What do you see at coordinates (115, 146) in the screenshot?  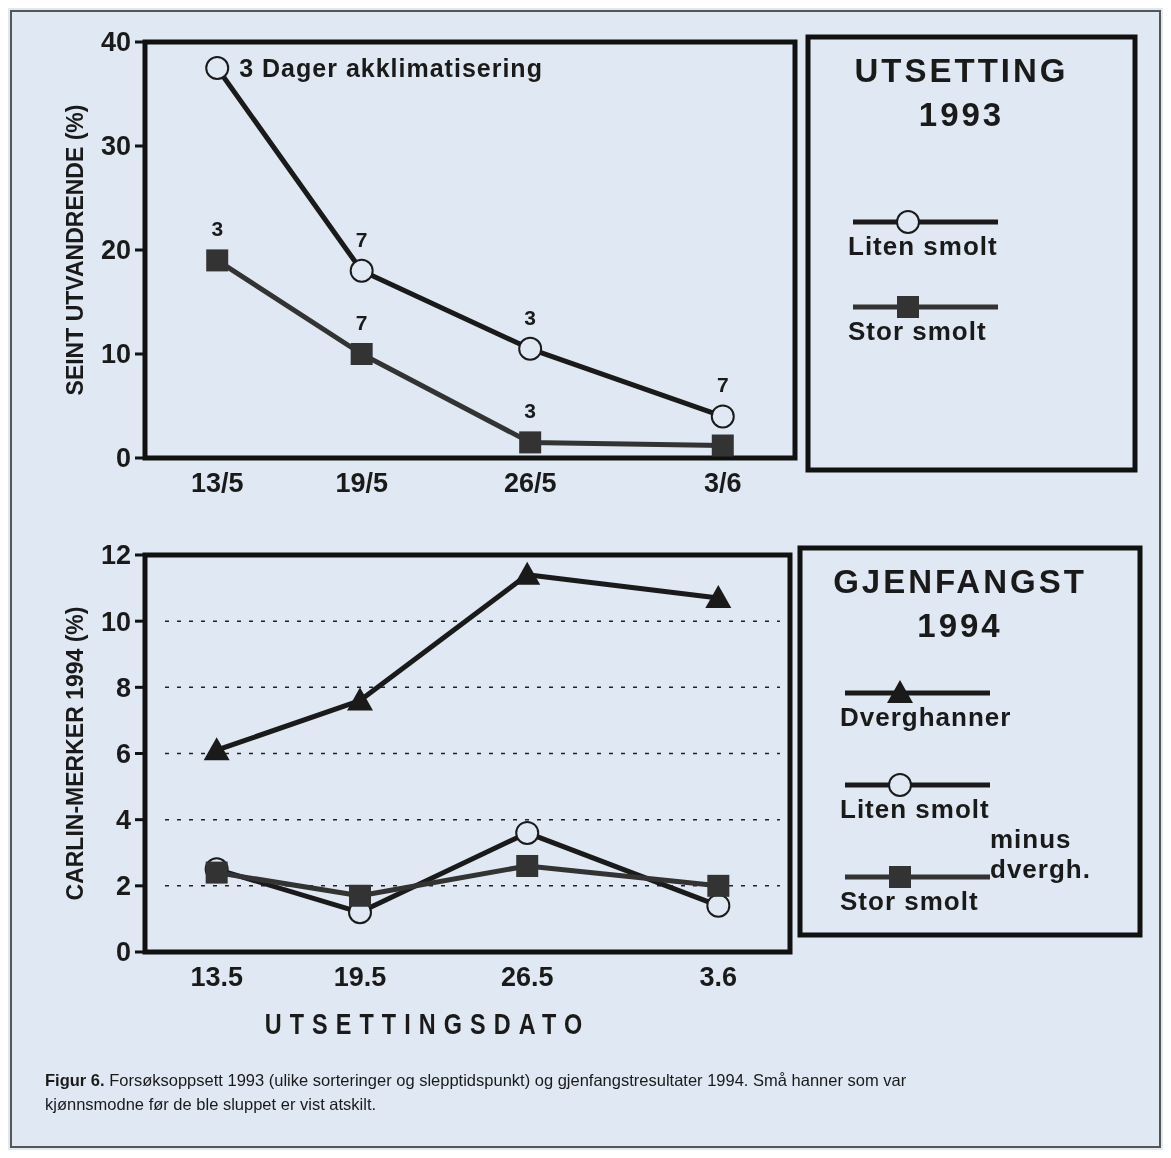 I see `y-tick-label: 30` at bounding box center [115, 146].